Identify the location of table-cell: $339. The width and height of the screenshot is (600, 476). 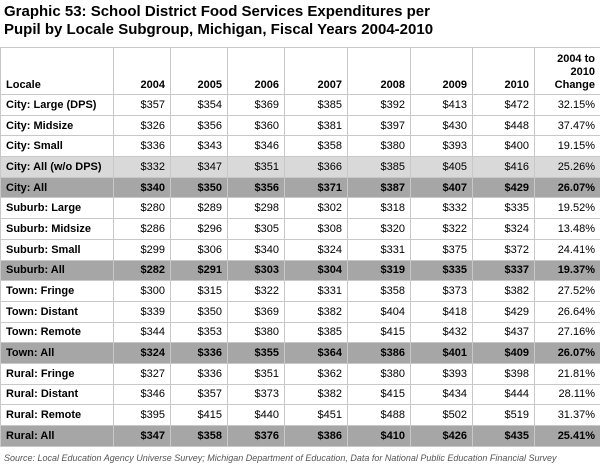
(142, 311).